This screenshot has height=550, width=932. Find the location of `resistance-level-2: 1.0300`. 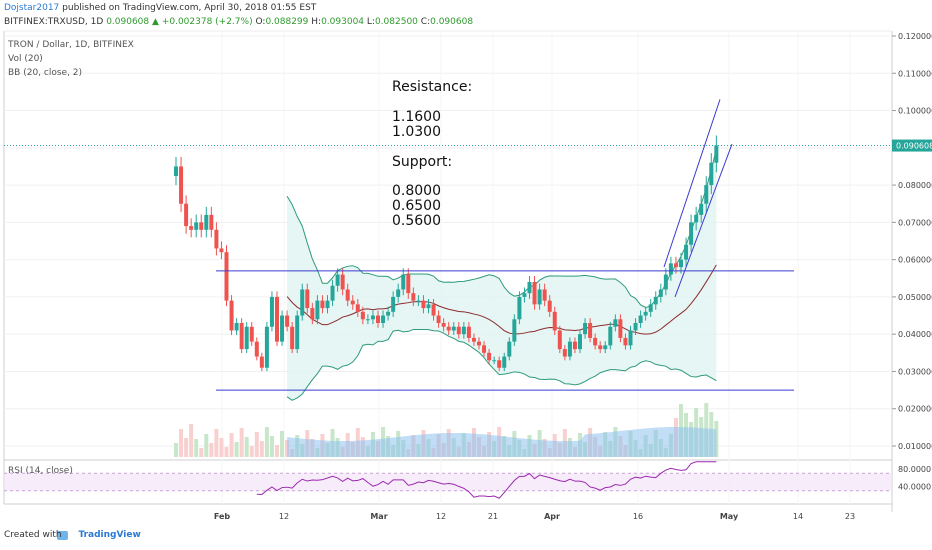

resistance-level-2: 1.0300 is located at coordinates (416, 132).